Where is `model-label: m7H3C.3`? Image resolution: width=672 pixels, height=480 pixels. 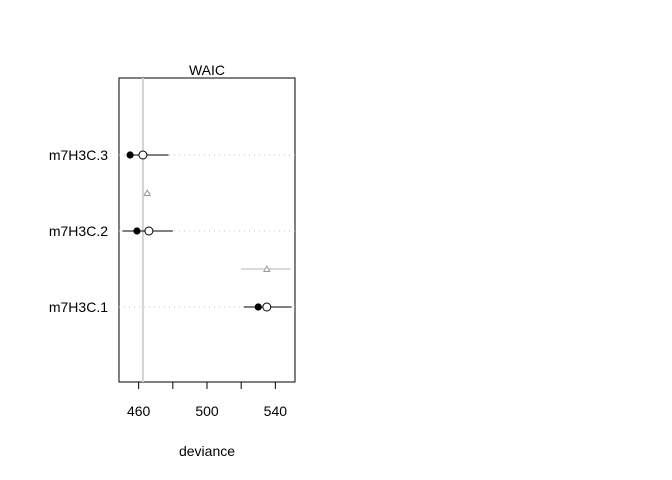 model-label: m7H3C.3 is located at coordinates (78, 155).